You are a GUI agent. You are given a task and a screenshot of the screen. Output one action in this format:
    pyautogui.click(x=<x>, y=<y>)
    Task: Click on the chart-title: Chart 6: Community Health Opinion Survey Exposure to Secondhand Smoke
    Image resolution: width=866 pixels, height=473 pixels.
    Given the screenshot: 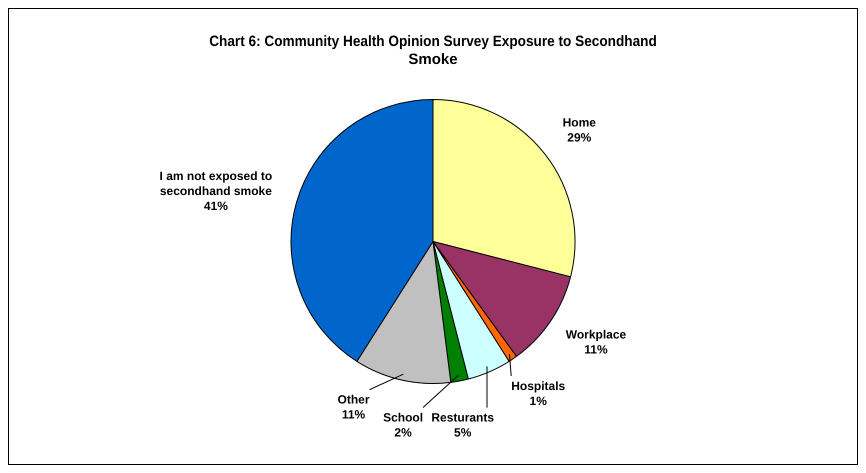 What is the action you would take?
    pyautogui.click(x=433, y=51)
    